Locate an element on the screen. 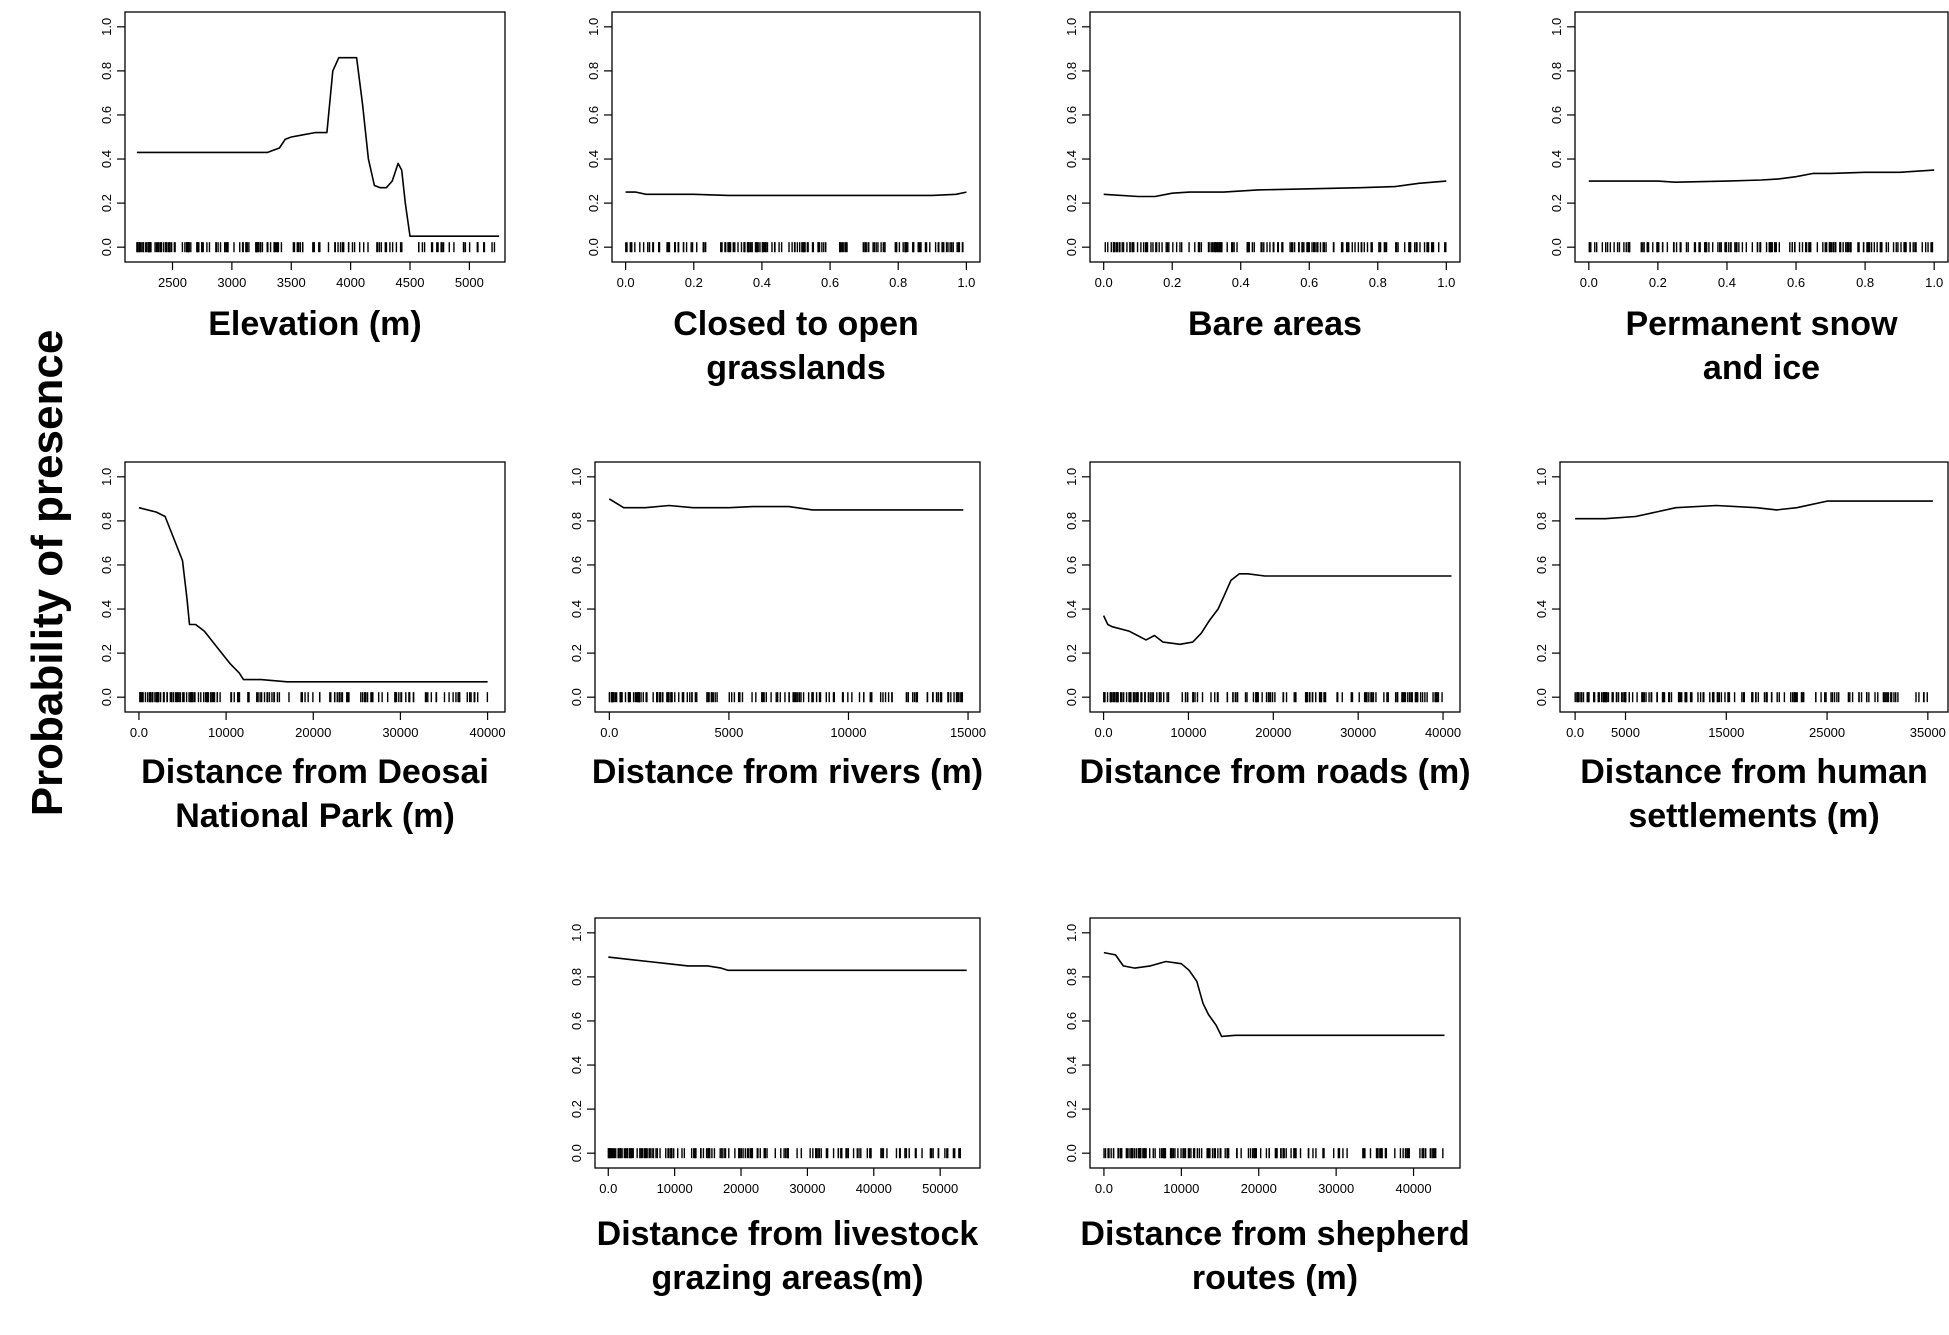  panel-title-line: Distance from roads (m) is located at coordinates (1275, 772).